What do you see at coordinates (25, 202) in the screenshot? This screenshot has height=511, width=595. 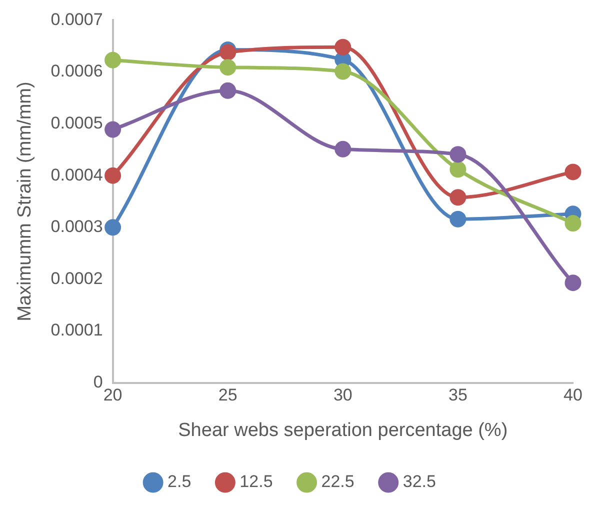 I see `y-axis-title: Maximumm Strain (mm/mm)` at bounding box center [25, 202].